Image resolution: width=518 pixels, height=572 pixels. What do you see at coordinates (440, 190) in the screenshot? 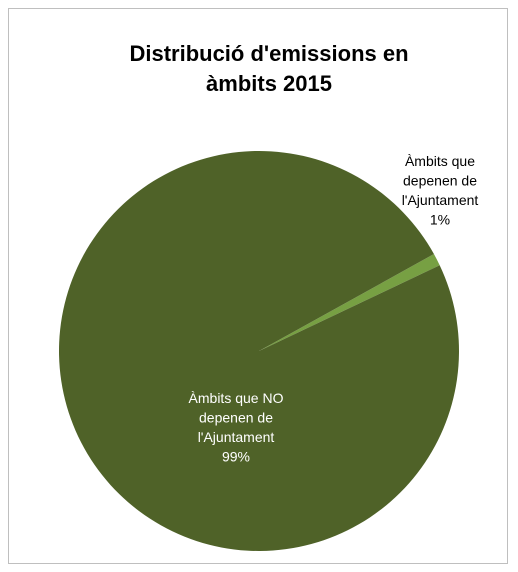
I see `pie-slice-label-1: Àmbits que depenen de l'Ajuntament 1%` at bounding box center [440, 190].